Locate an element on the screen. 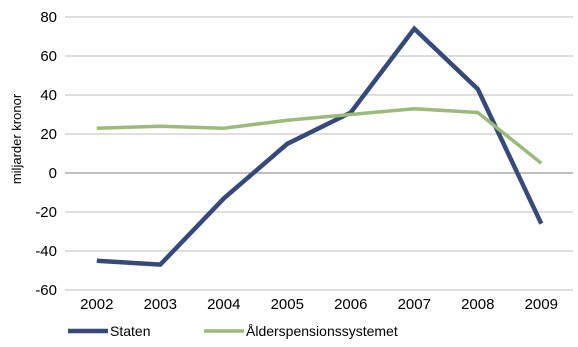 This screenshot has width=578, height=347. y-tick-label: 40 is located at coordinates (48, 95).